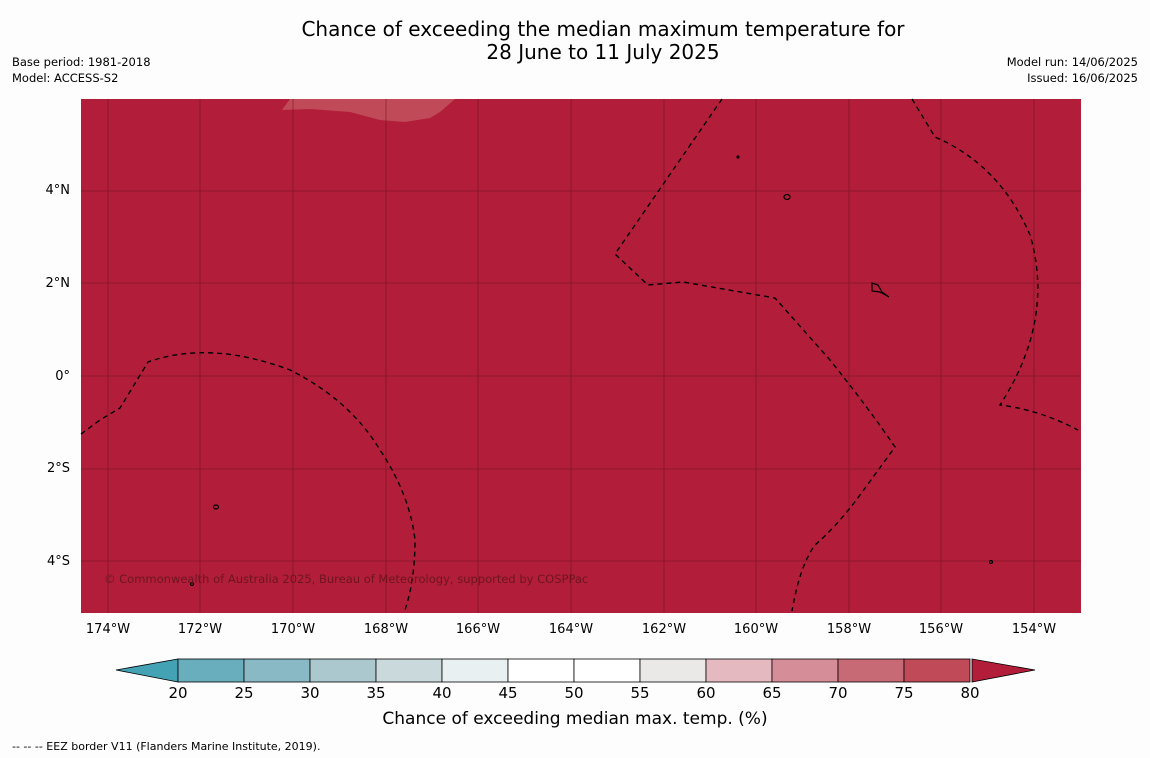 Image resolution: width=1150 pixels, height=758 pixels. I want to click on lighter-probability-patch, so click(368, 110).